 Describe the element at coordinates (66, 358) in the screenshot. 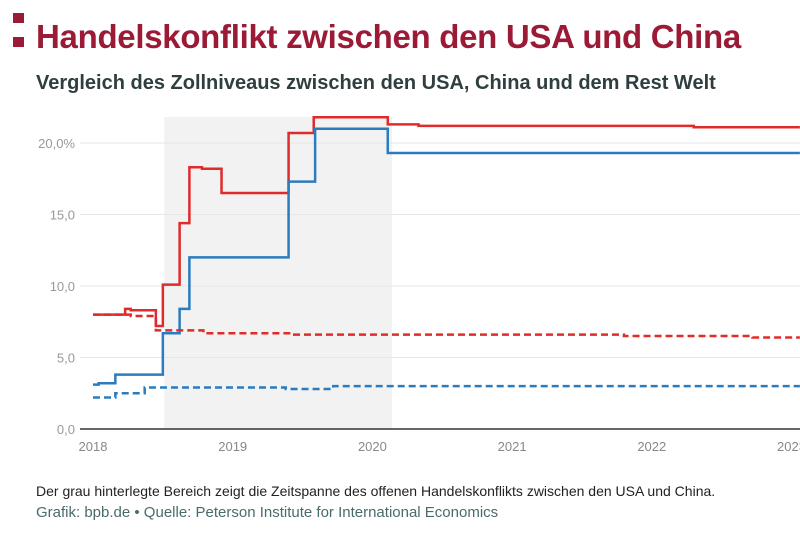

I see `y-tick-label: 5,0` at that location.